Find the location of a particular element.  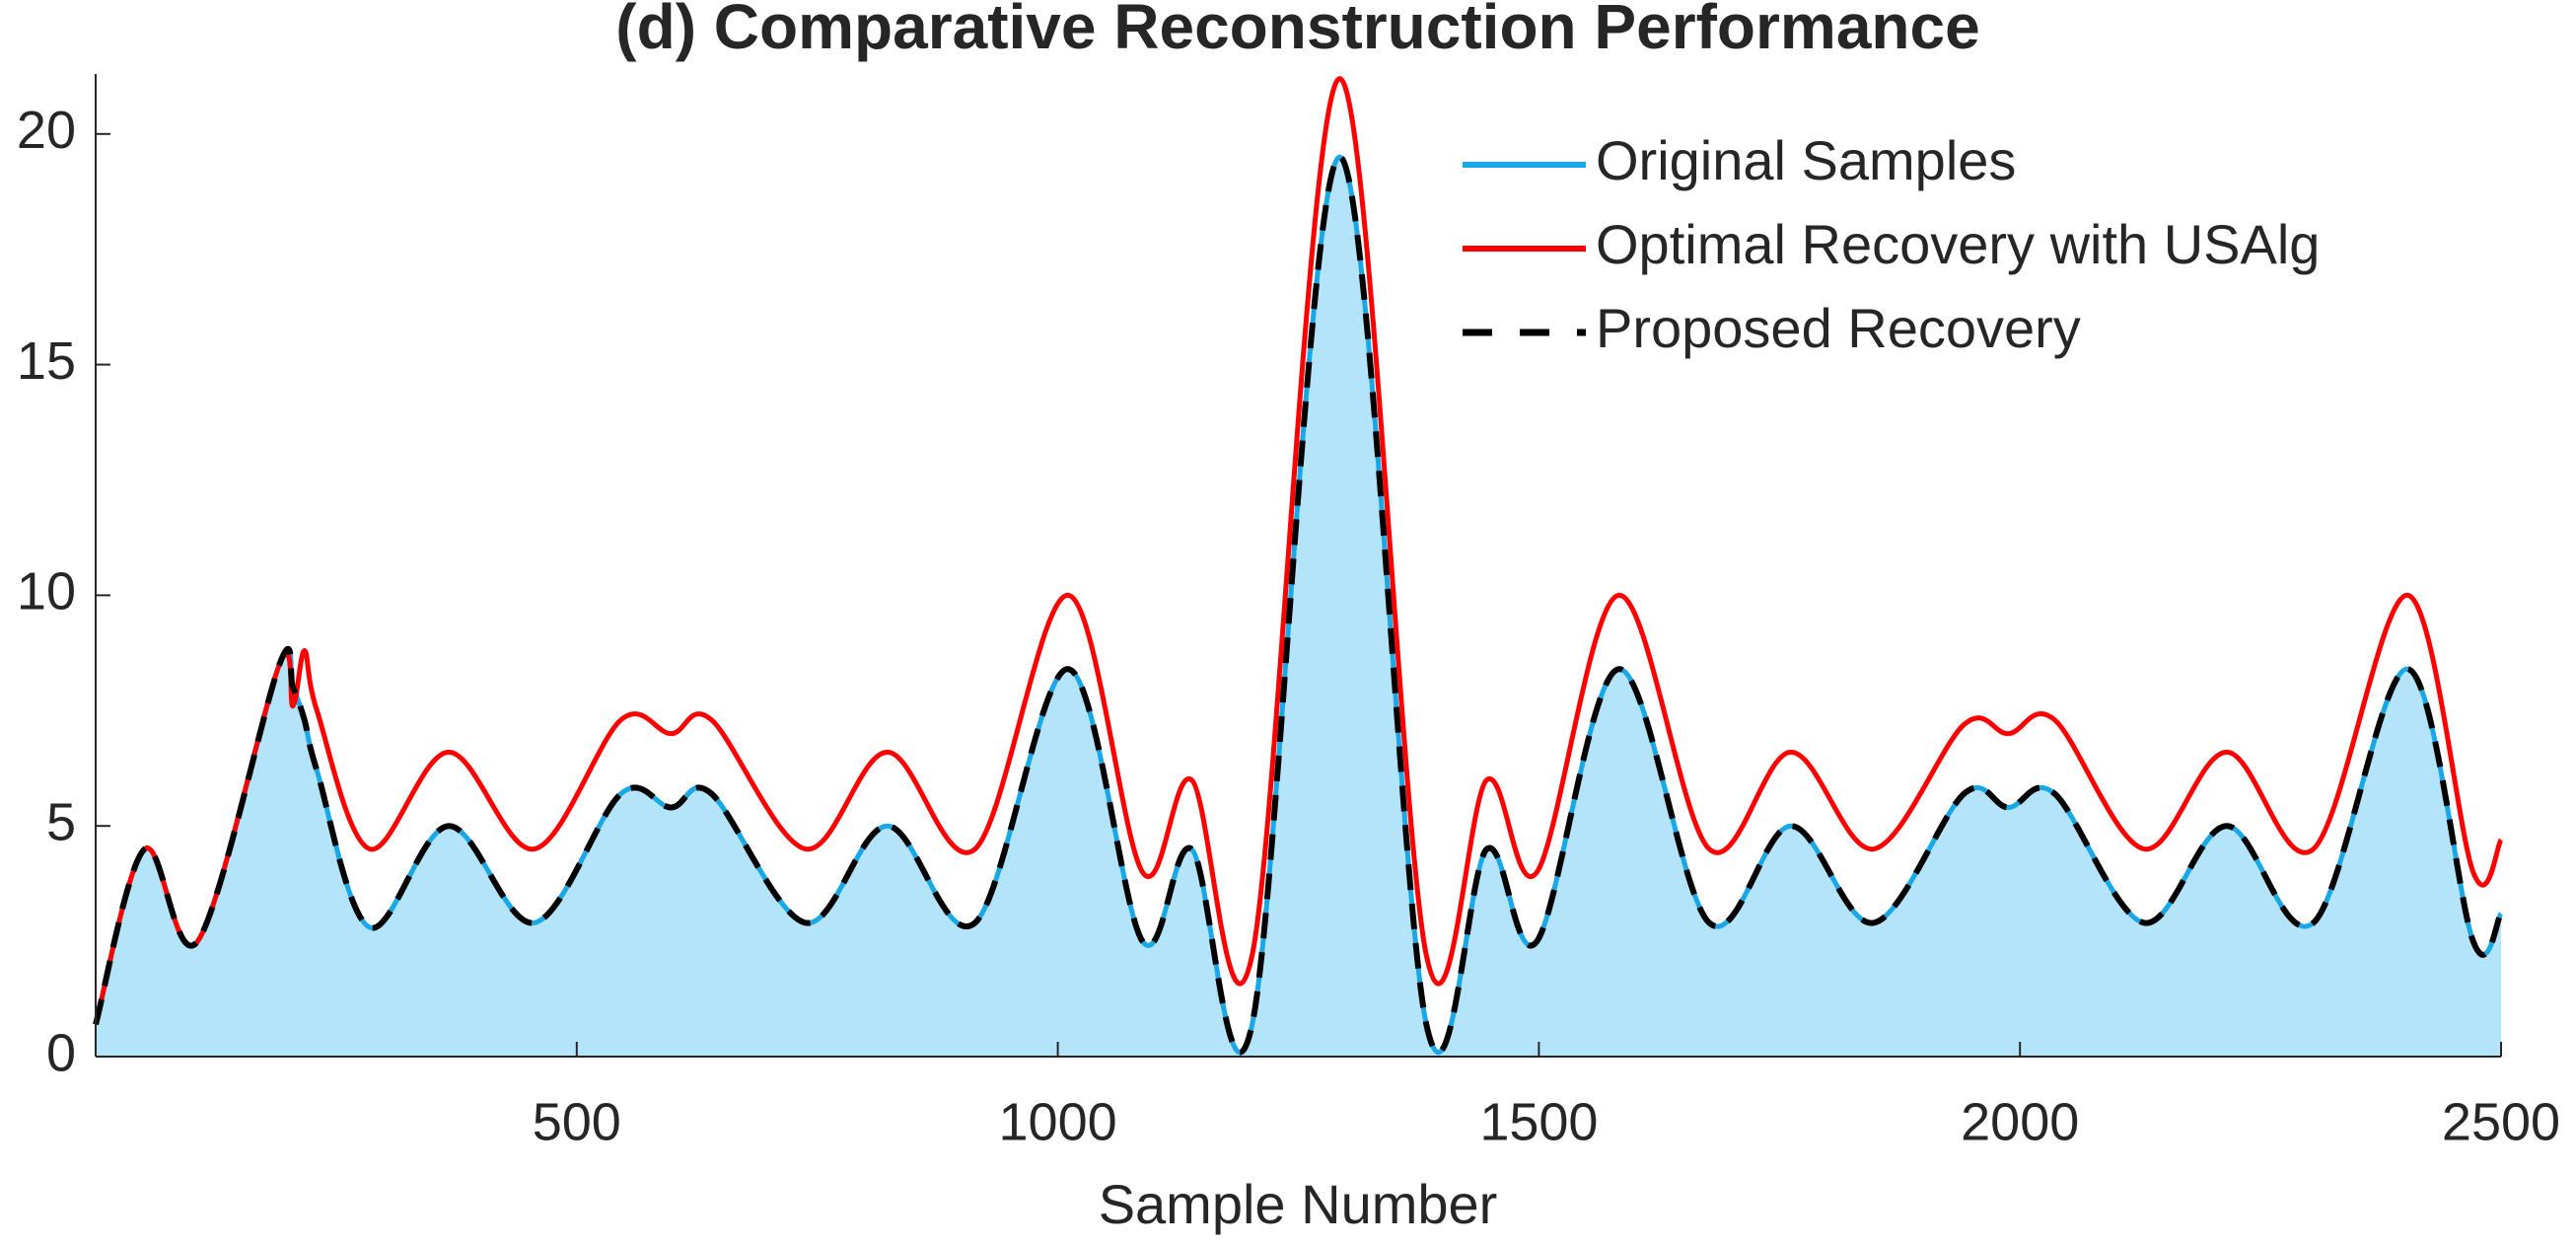

x-tick-label: 1500 is located at coordinates (1538, 1121).